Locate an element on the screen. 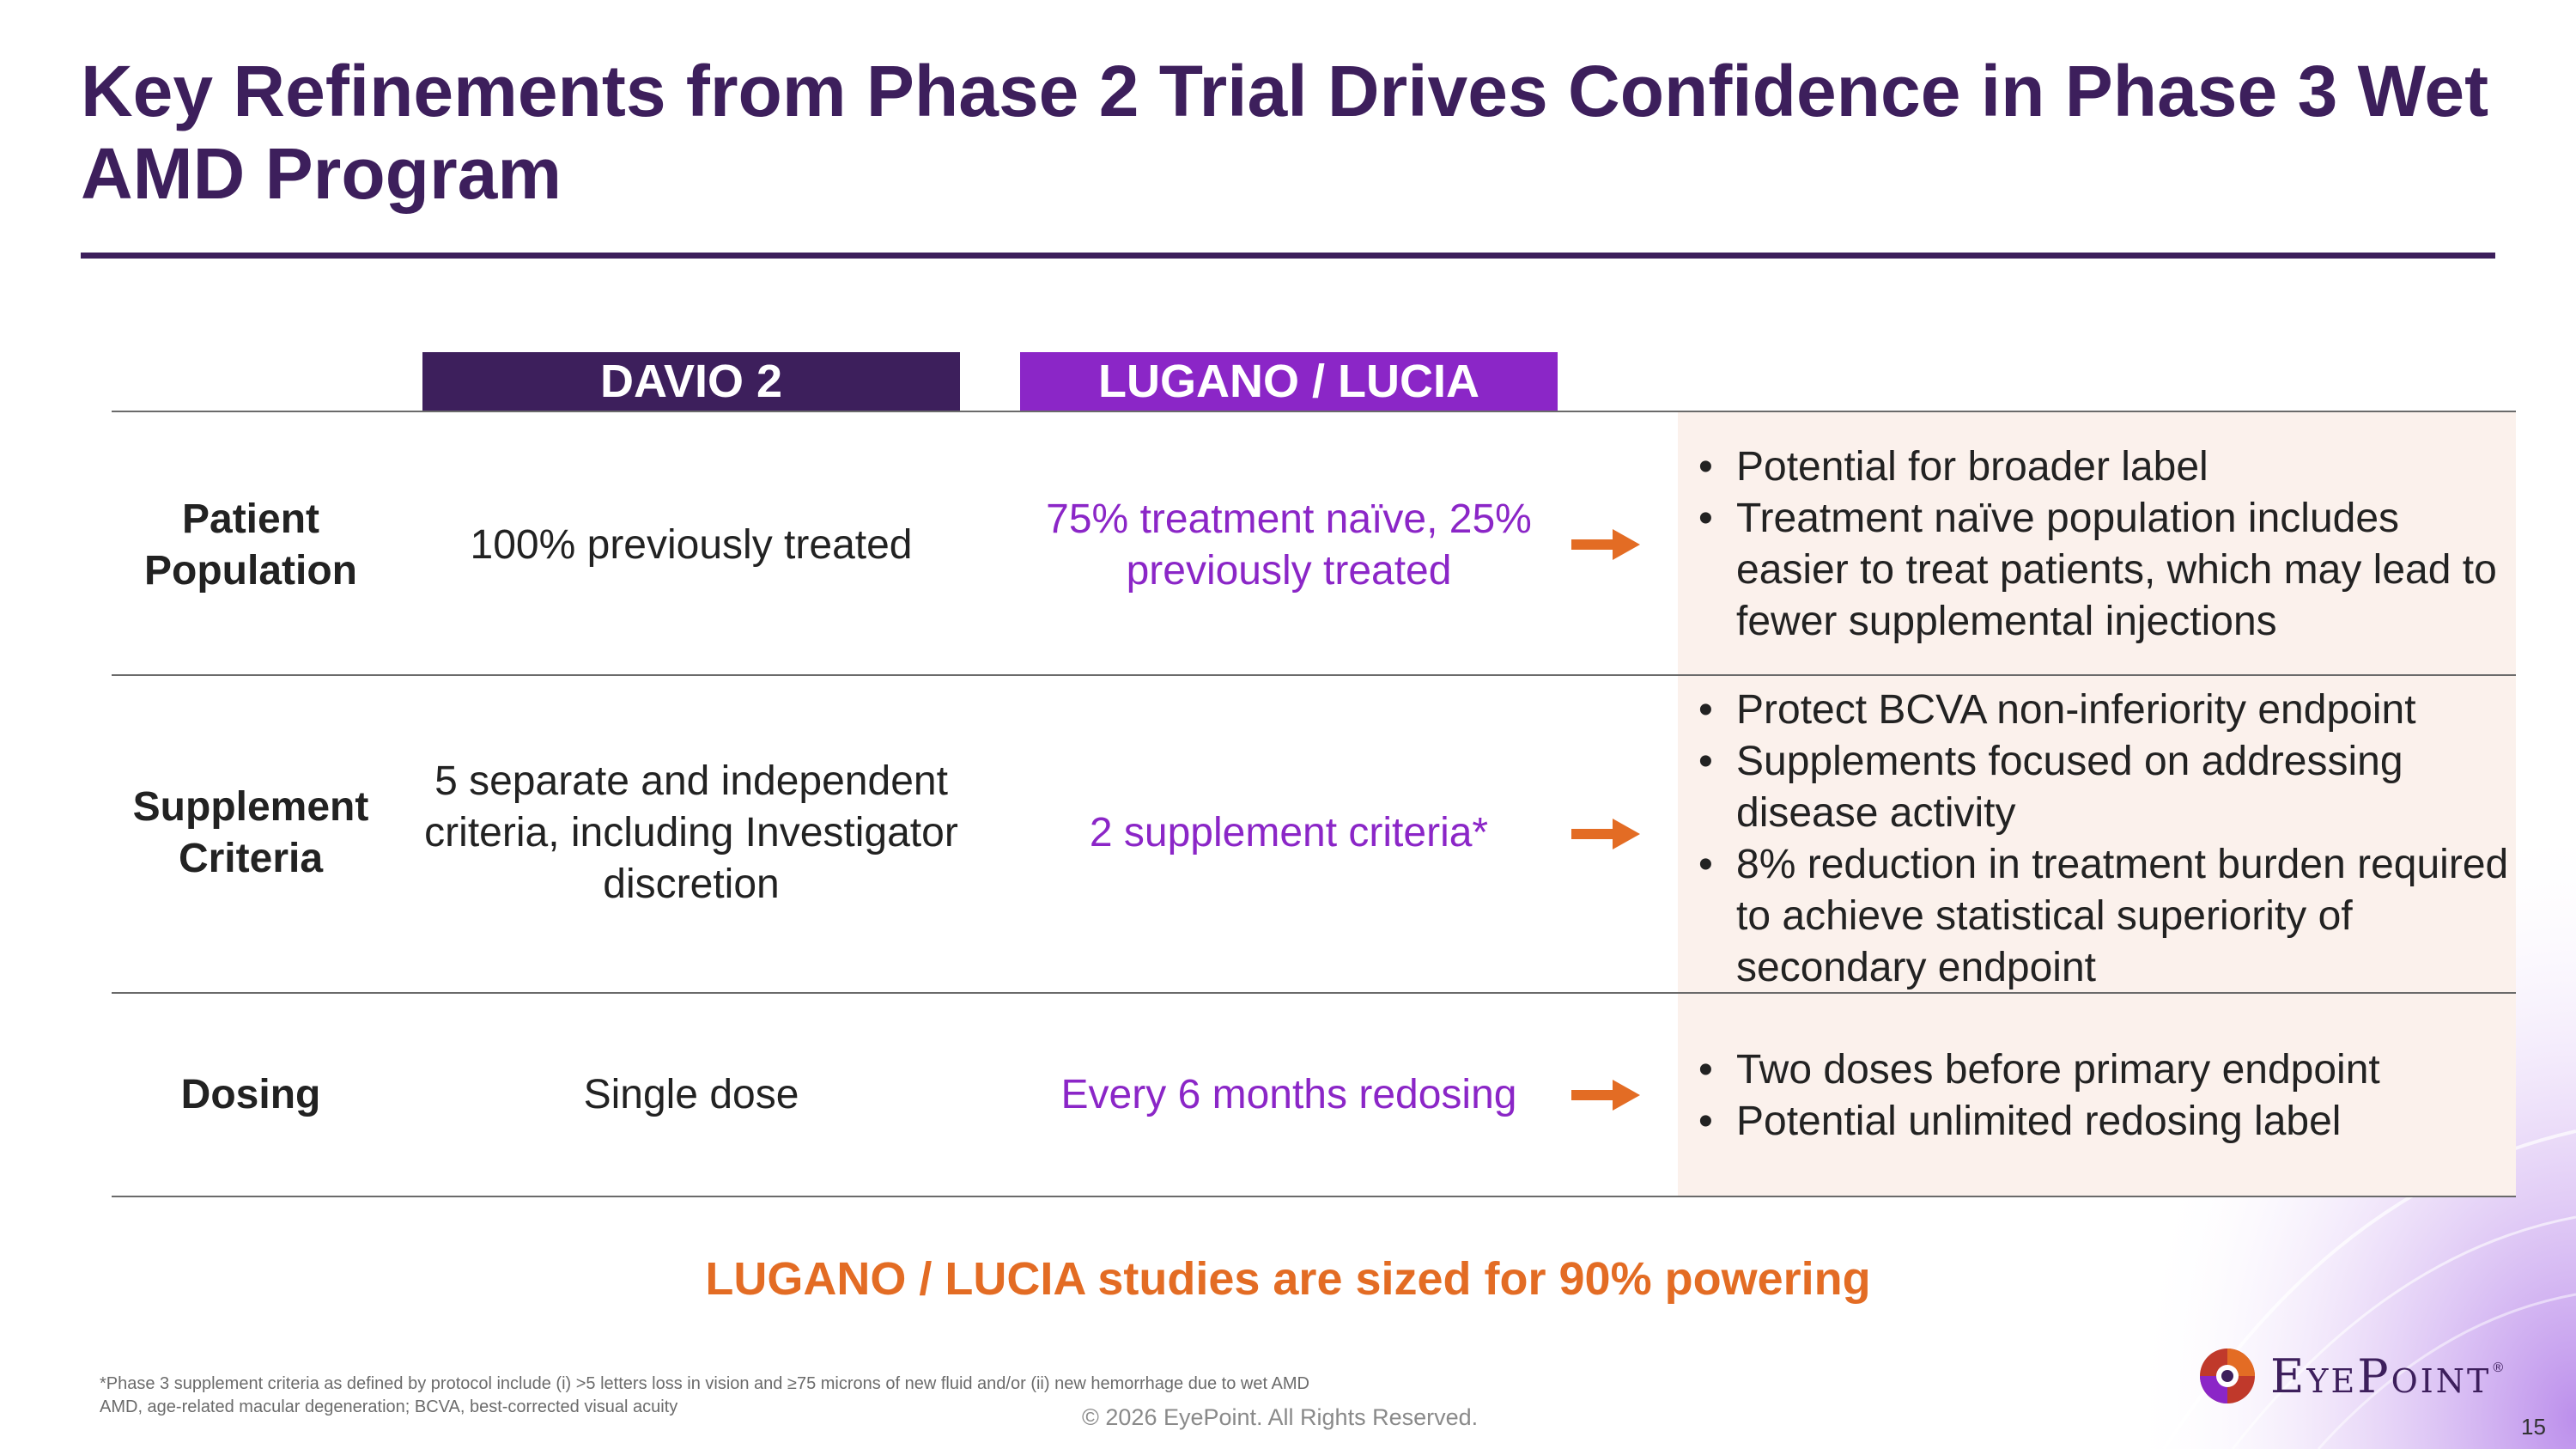  row-label-dosing: Dosing is located at coordinates (251, 1094).